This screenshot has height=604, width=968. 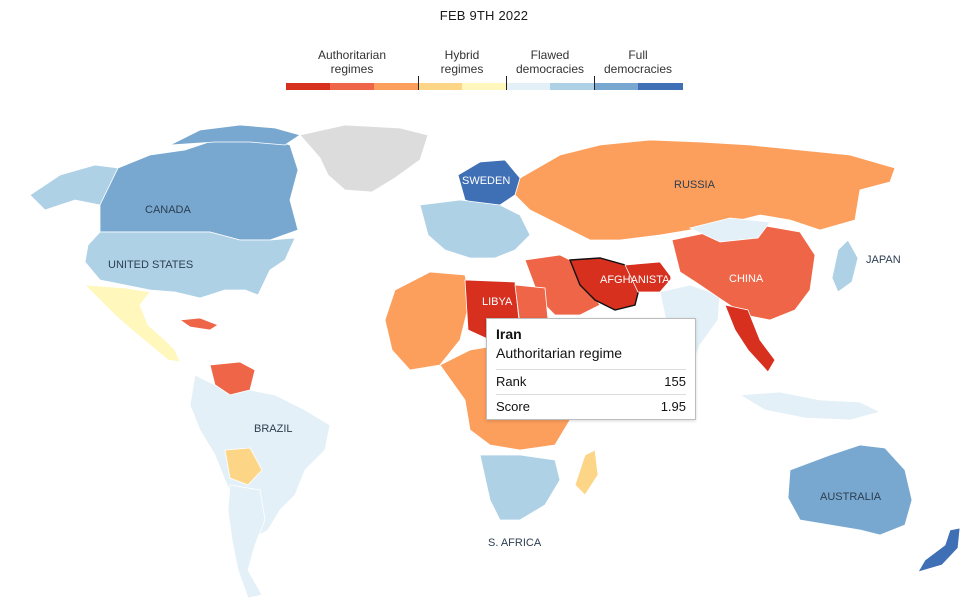 I want to click on country-japan, so click(x=845, y=266).